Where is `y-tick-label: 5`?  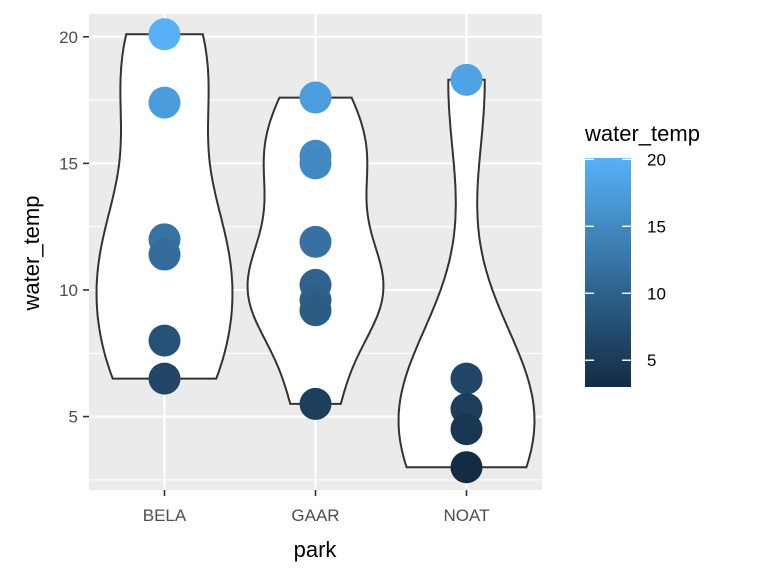
y-tick-label: 5 is located at coordinates (73, 417).